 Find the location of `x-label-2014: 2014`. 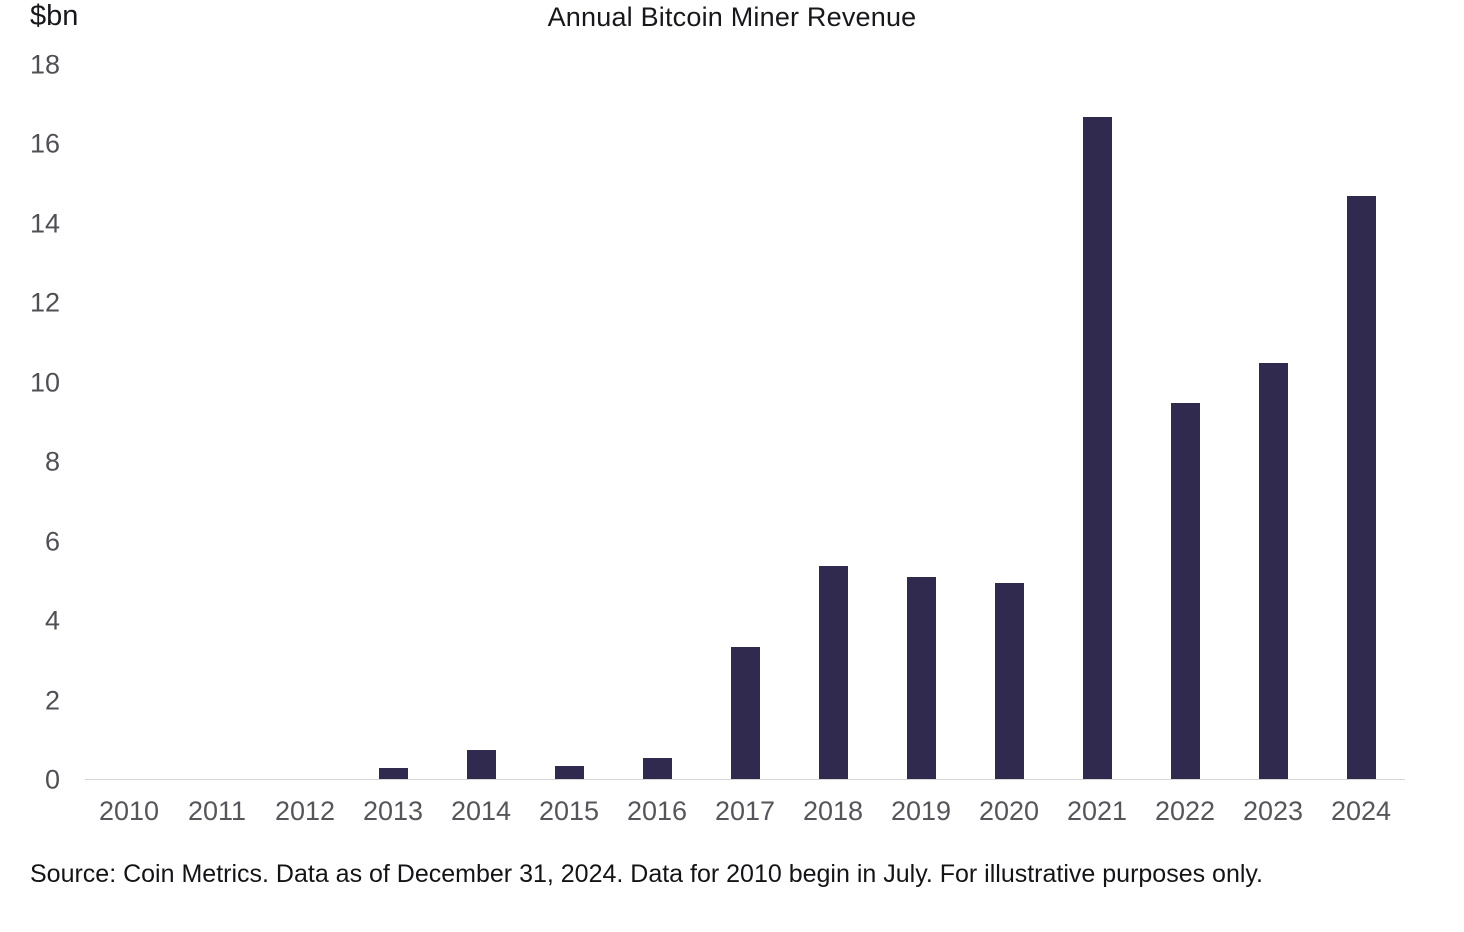

x-label-2014: 2014 is located at coordinates (481, 811).